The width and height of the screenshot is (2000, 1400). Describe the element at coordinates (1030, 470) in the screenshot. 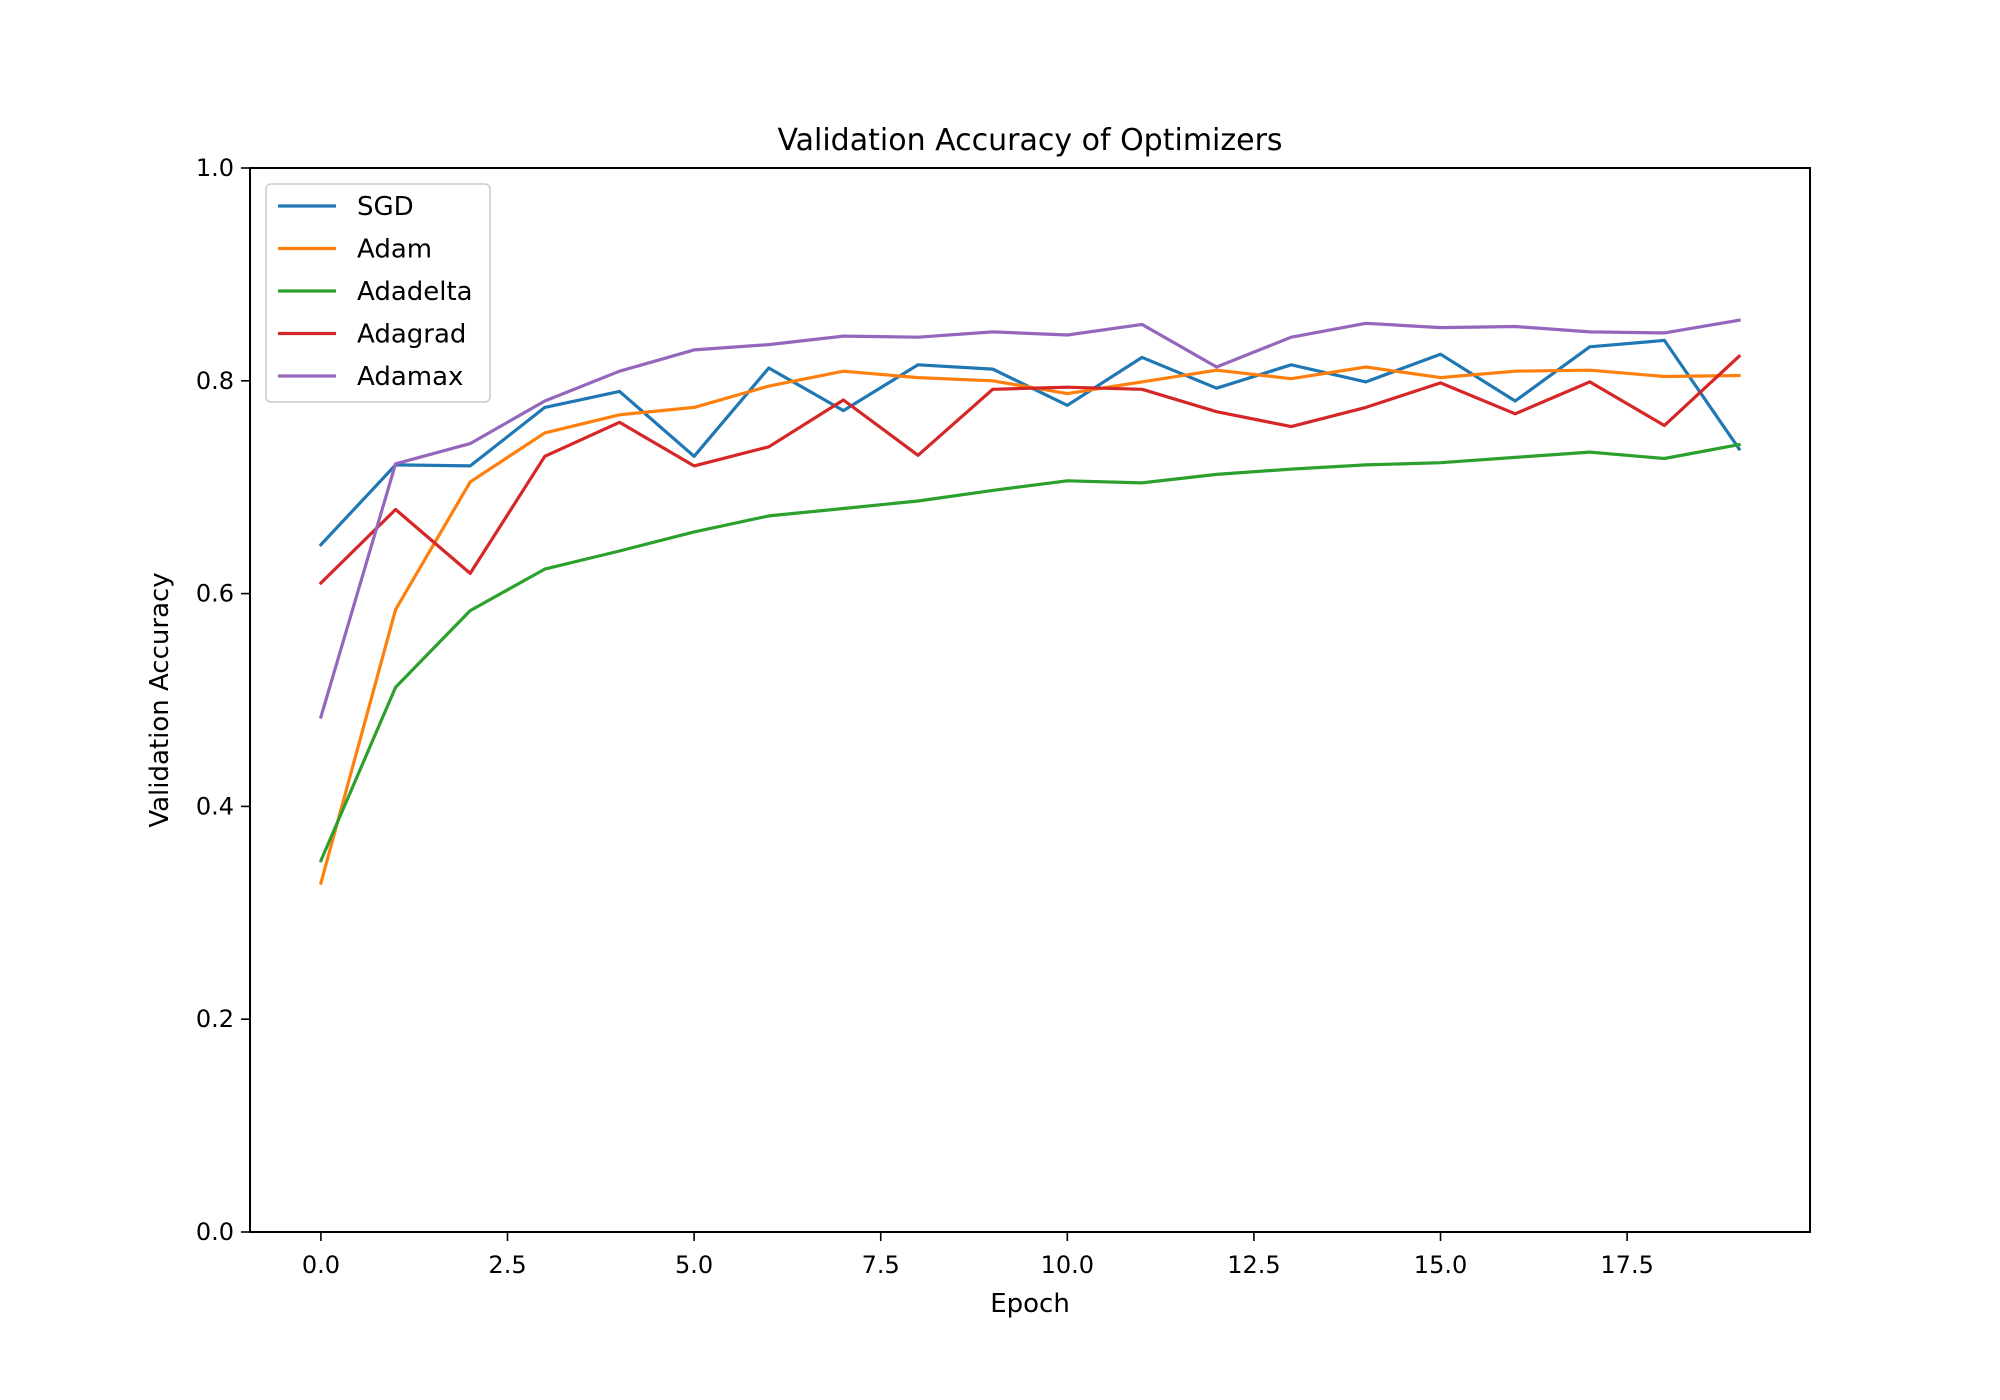

I see `series-line-adagrad` at that location.